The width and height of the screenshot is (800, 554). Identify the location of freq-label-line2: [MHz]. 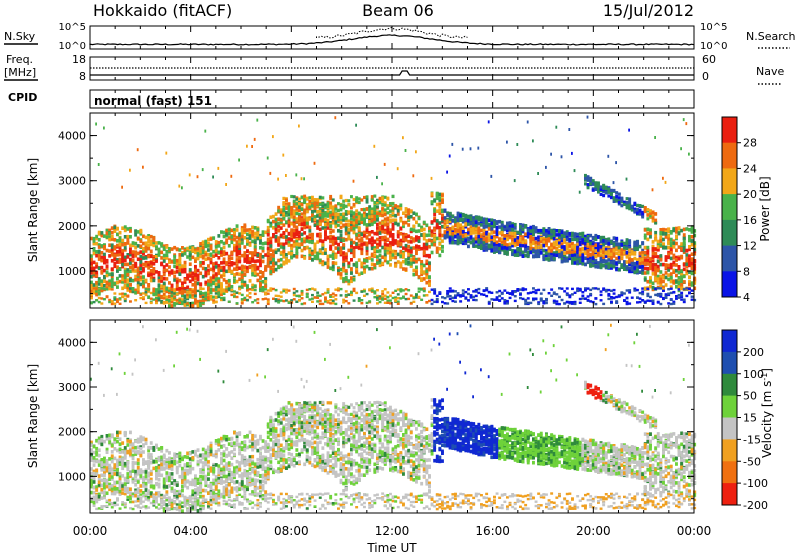
(20, 72).